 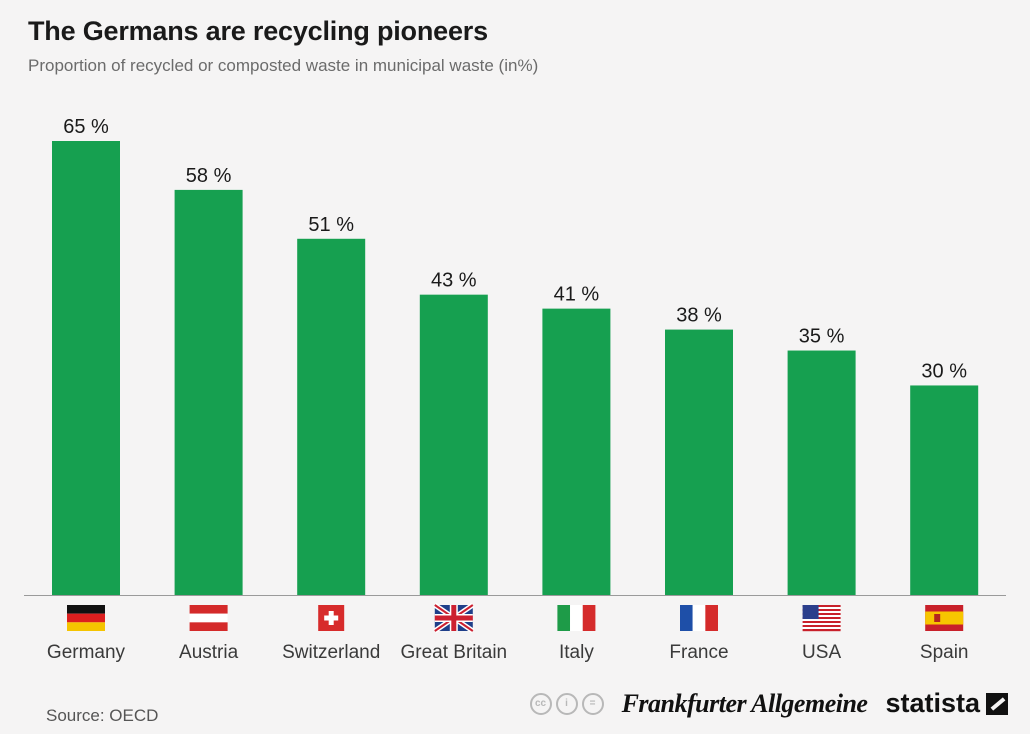 What do you see at coordinates (698, 652) in the screenshot?
I see `category-label-france: France` at bounding box center [698, 652].